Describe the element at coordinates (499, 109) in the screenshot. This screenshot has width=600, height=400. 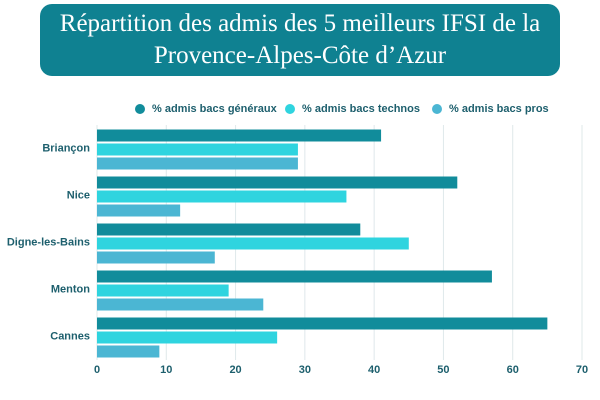
I see `legend-label: % admis bacs pros` at that location.